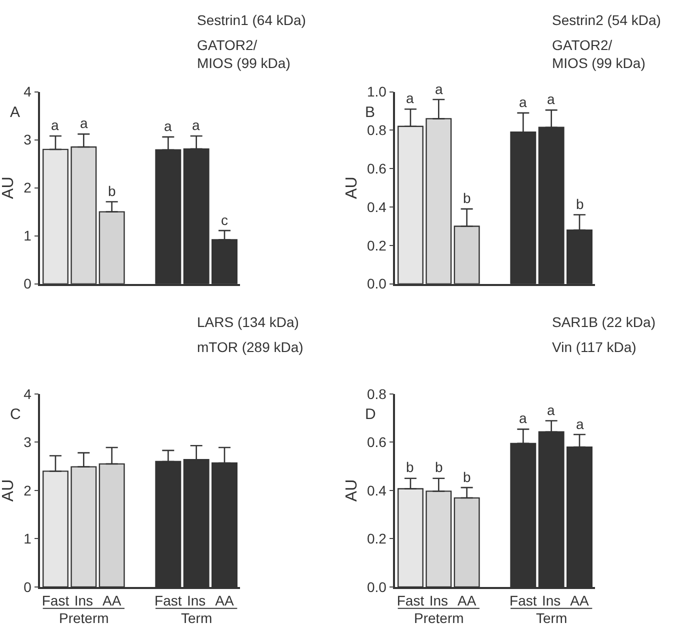 This screenshot has width=688, height=632. What do you see at coordinates (250, 347) in the screenshot?
I see `text: mTOR (289 kDa)` at bounding box center [250, 347].